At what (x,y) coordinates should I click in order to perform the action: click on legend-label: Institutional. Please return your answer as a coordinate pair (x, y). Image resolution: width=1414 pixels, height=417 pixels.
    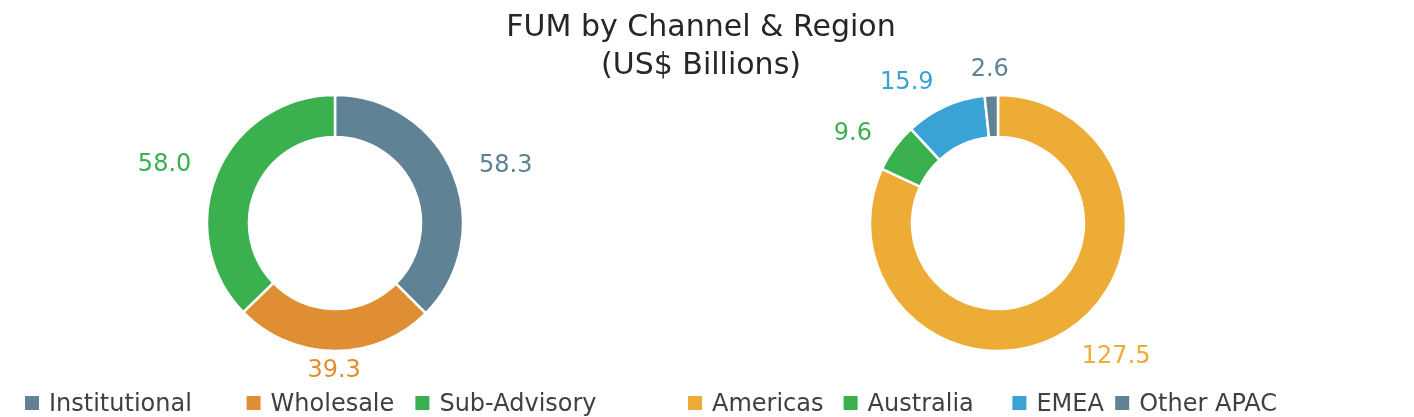
    Looking at the image, I should click on (120, 403).